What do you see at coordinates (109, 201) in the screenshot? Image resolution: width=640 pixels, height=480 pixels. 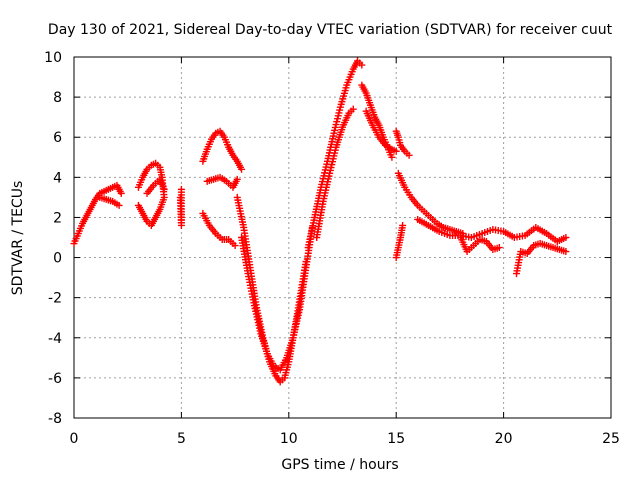 I see `series-early-lower` at bounding box center [109, 201].